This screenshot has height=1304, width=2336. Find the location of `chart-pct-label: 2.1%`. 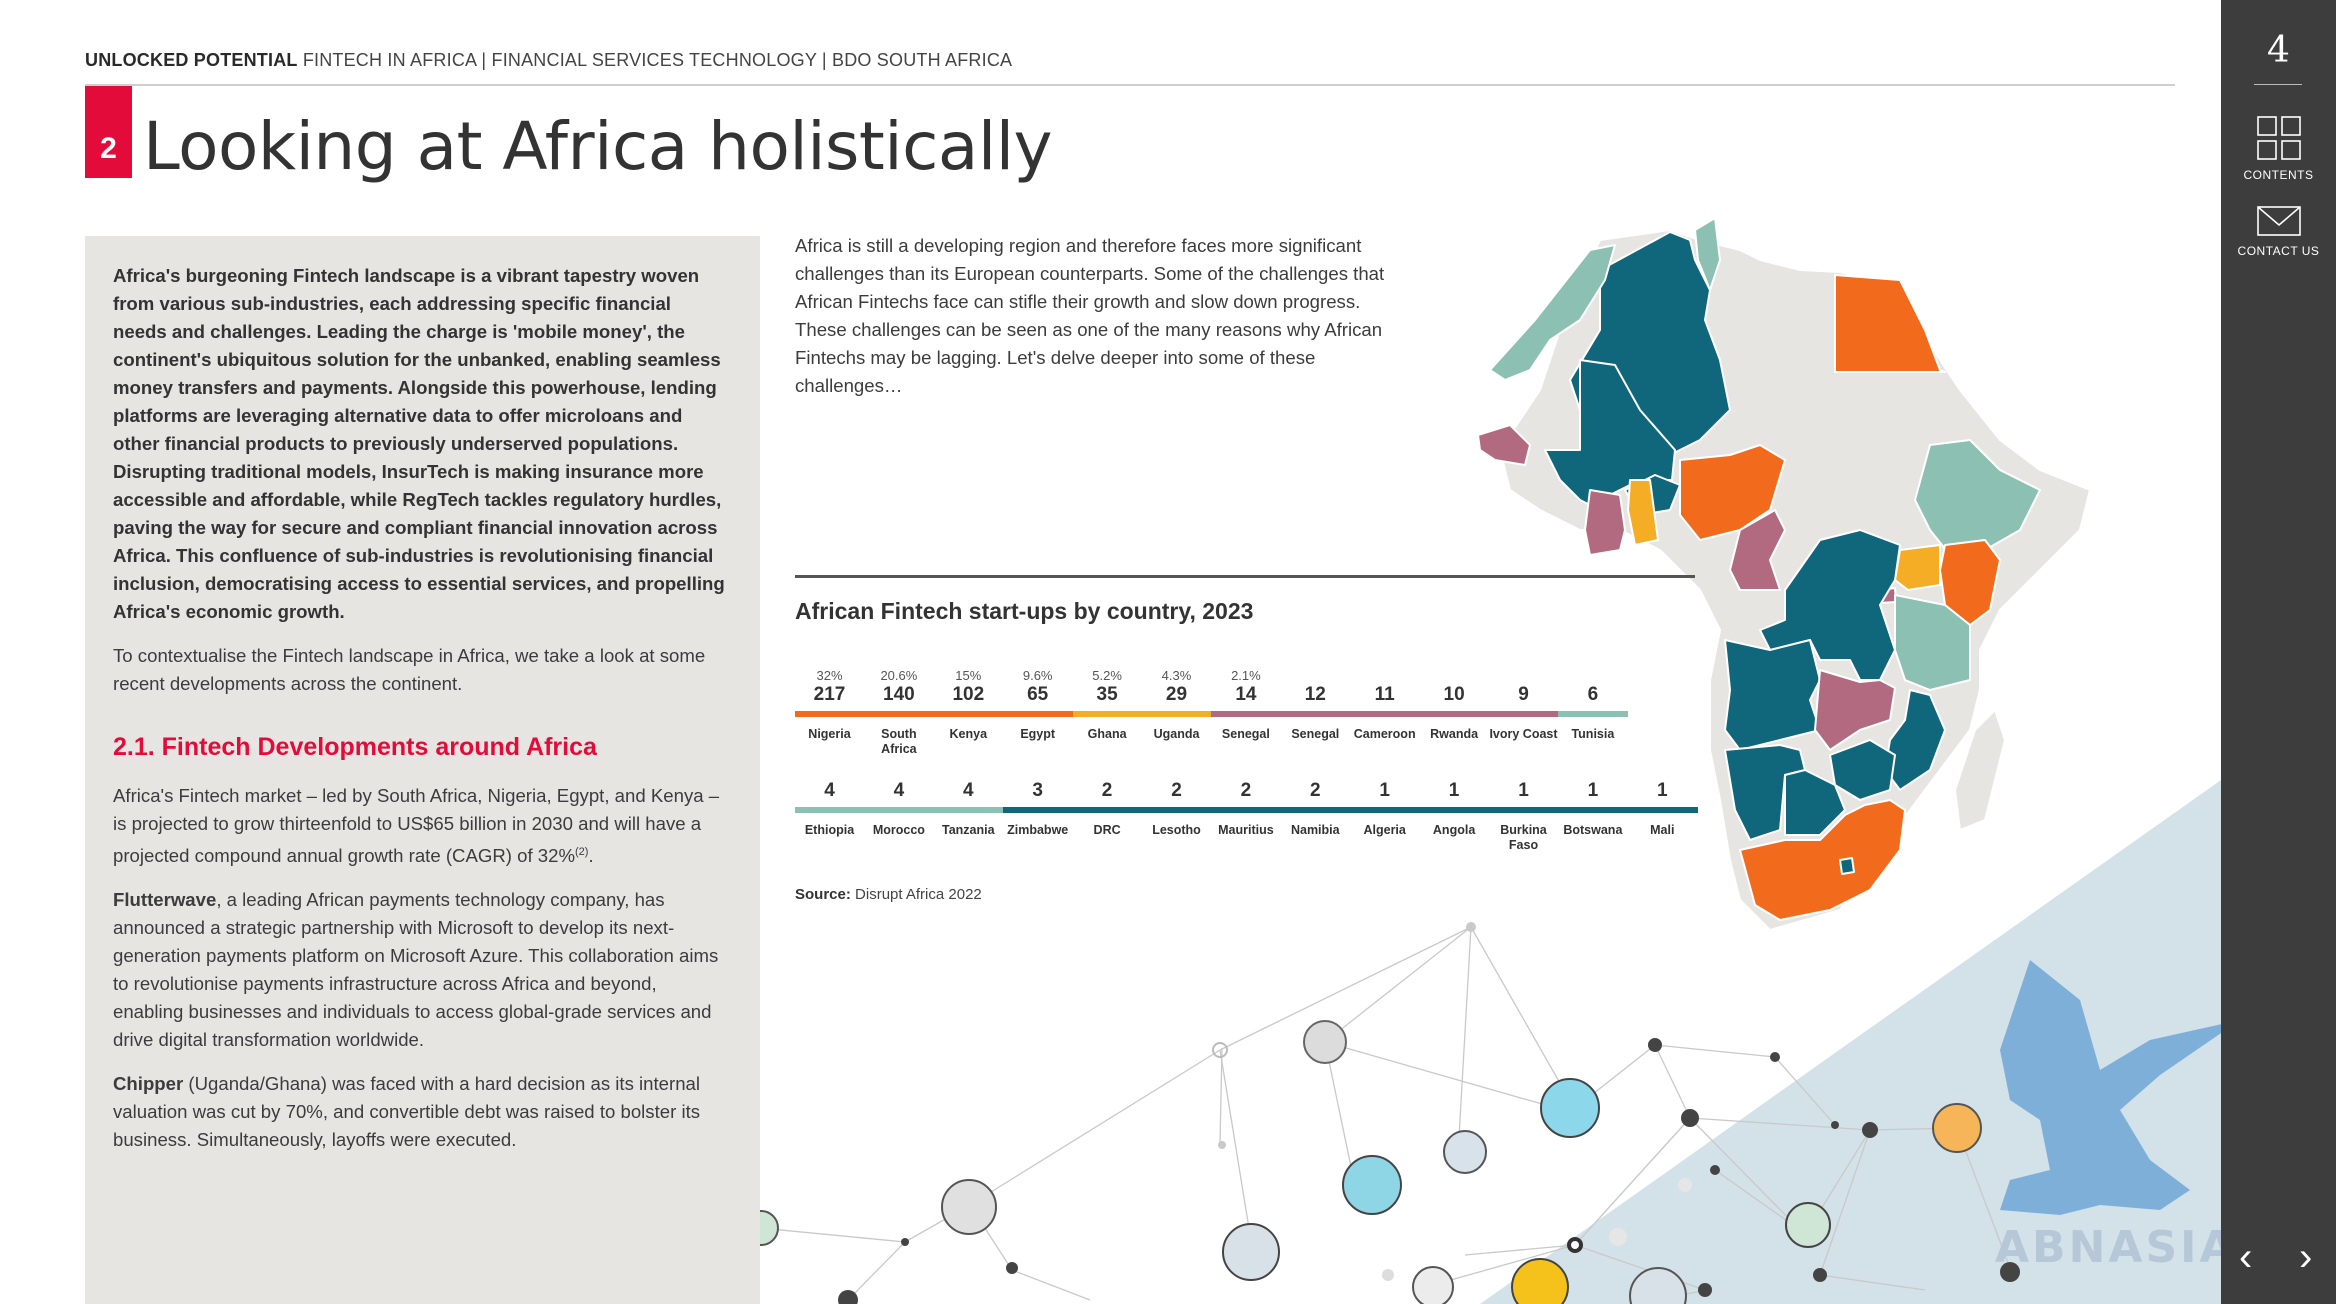

chart-pct-label: 2.1% is located at coordinates (1246, 675).